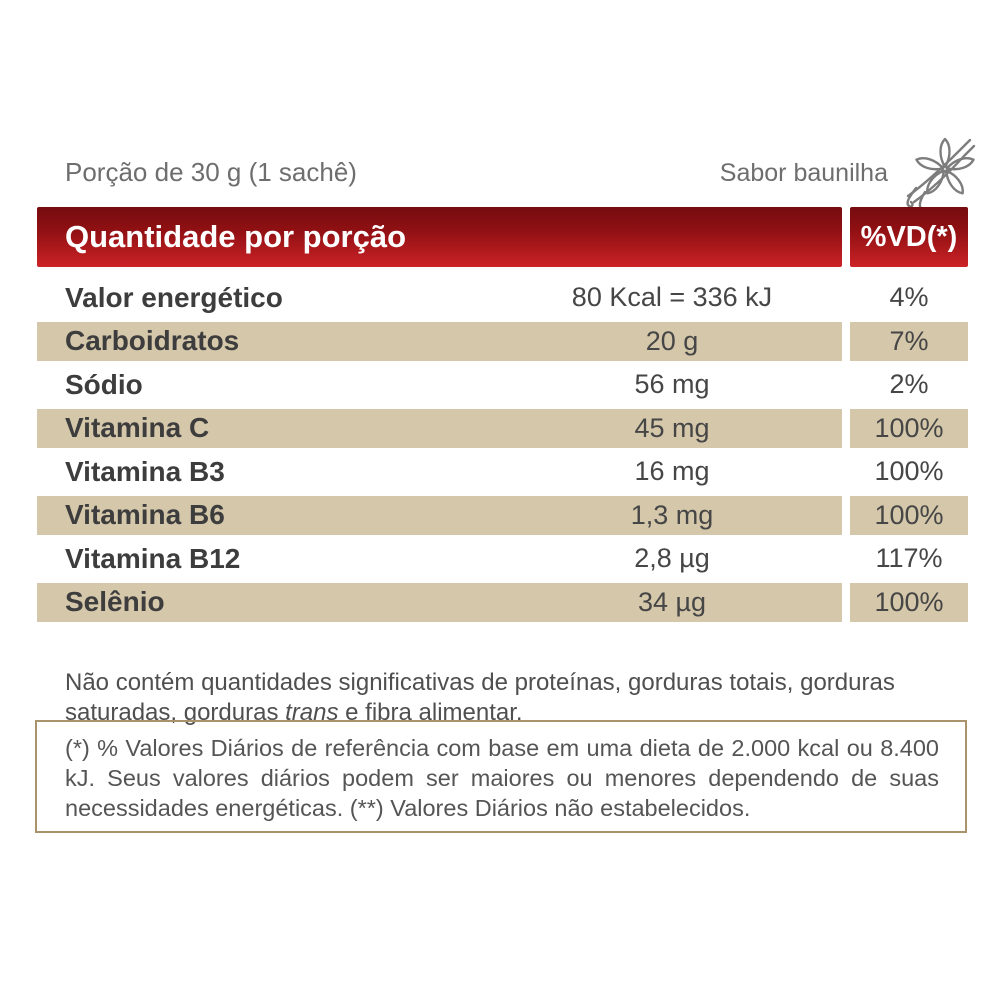 The image size is (1000, 1000). Describe the element at coordinates (211, 172) in the screenshot. I see `serving-size-text: Porção de 30 g (1 sachê)` at that location.